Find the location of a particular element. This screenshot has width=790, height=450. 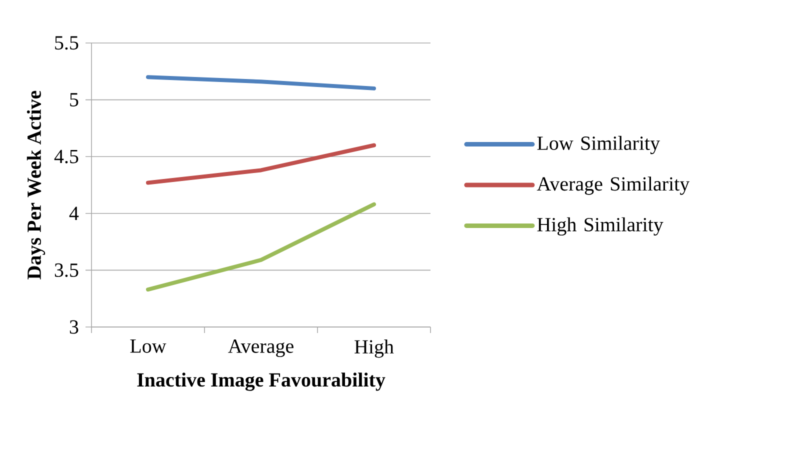

y-tick-label: 4 is located at coordinates (74, 213).